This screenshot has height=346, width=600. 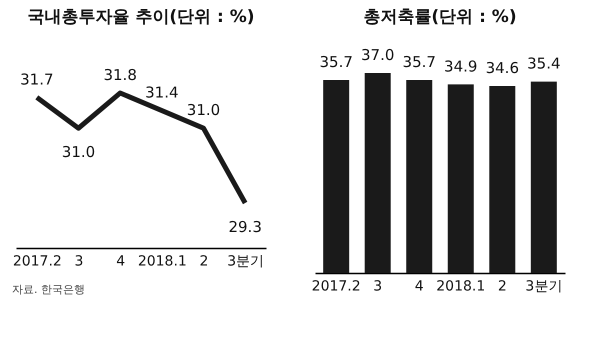 What do you see at coordinates (120, 75) in the screenshot?
I see `data-label: 31.8` at bounding box center [120, 75].